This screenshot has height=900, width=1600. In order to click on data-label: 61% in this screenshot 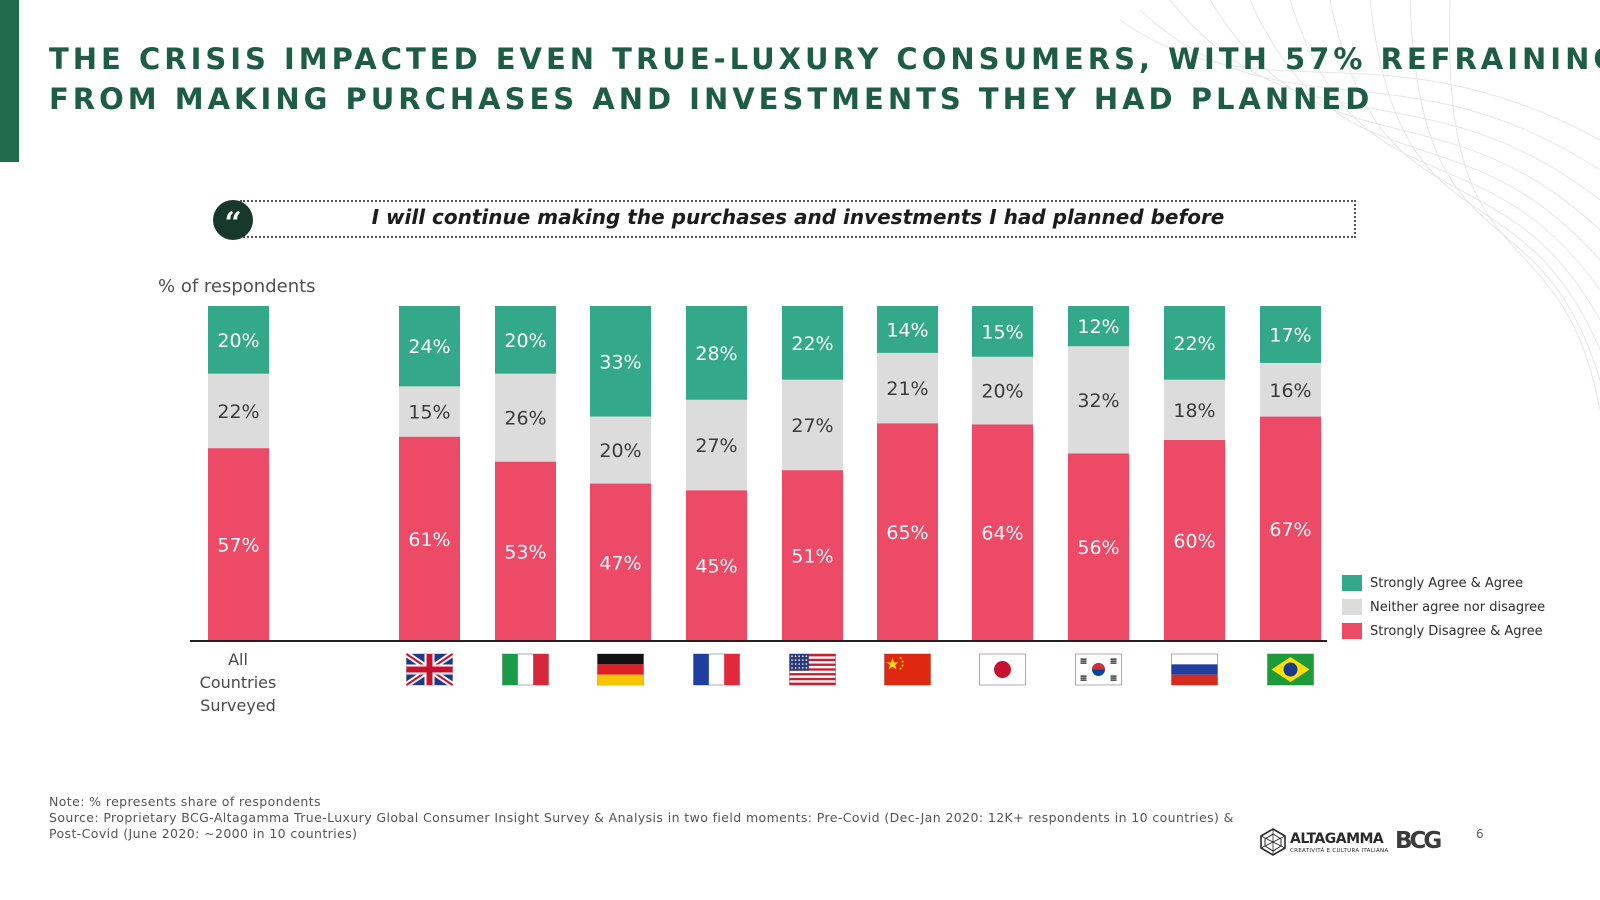, I will do `click(429, 540)`.